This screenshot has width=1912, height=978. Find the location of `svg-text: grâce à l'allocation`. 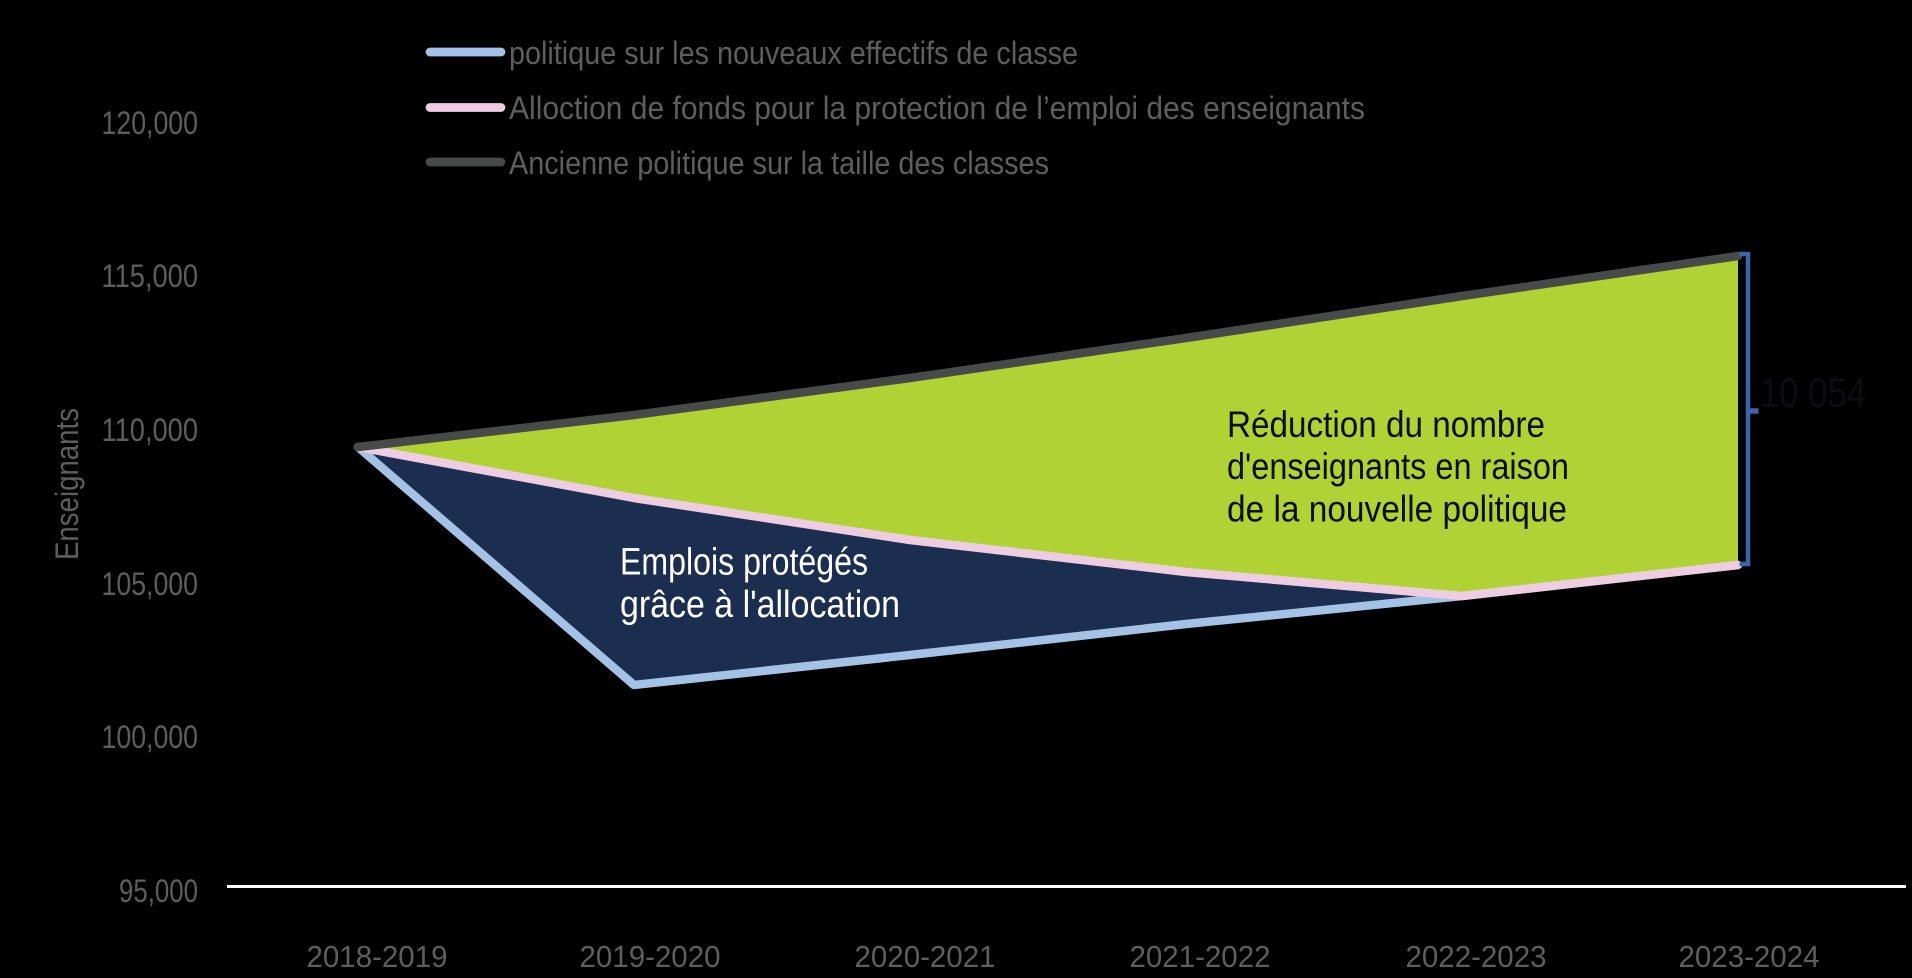

svg-text: grâce à l'allocation is located at coordinates (760, 605).